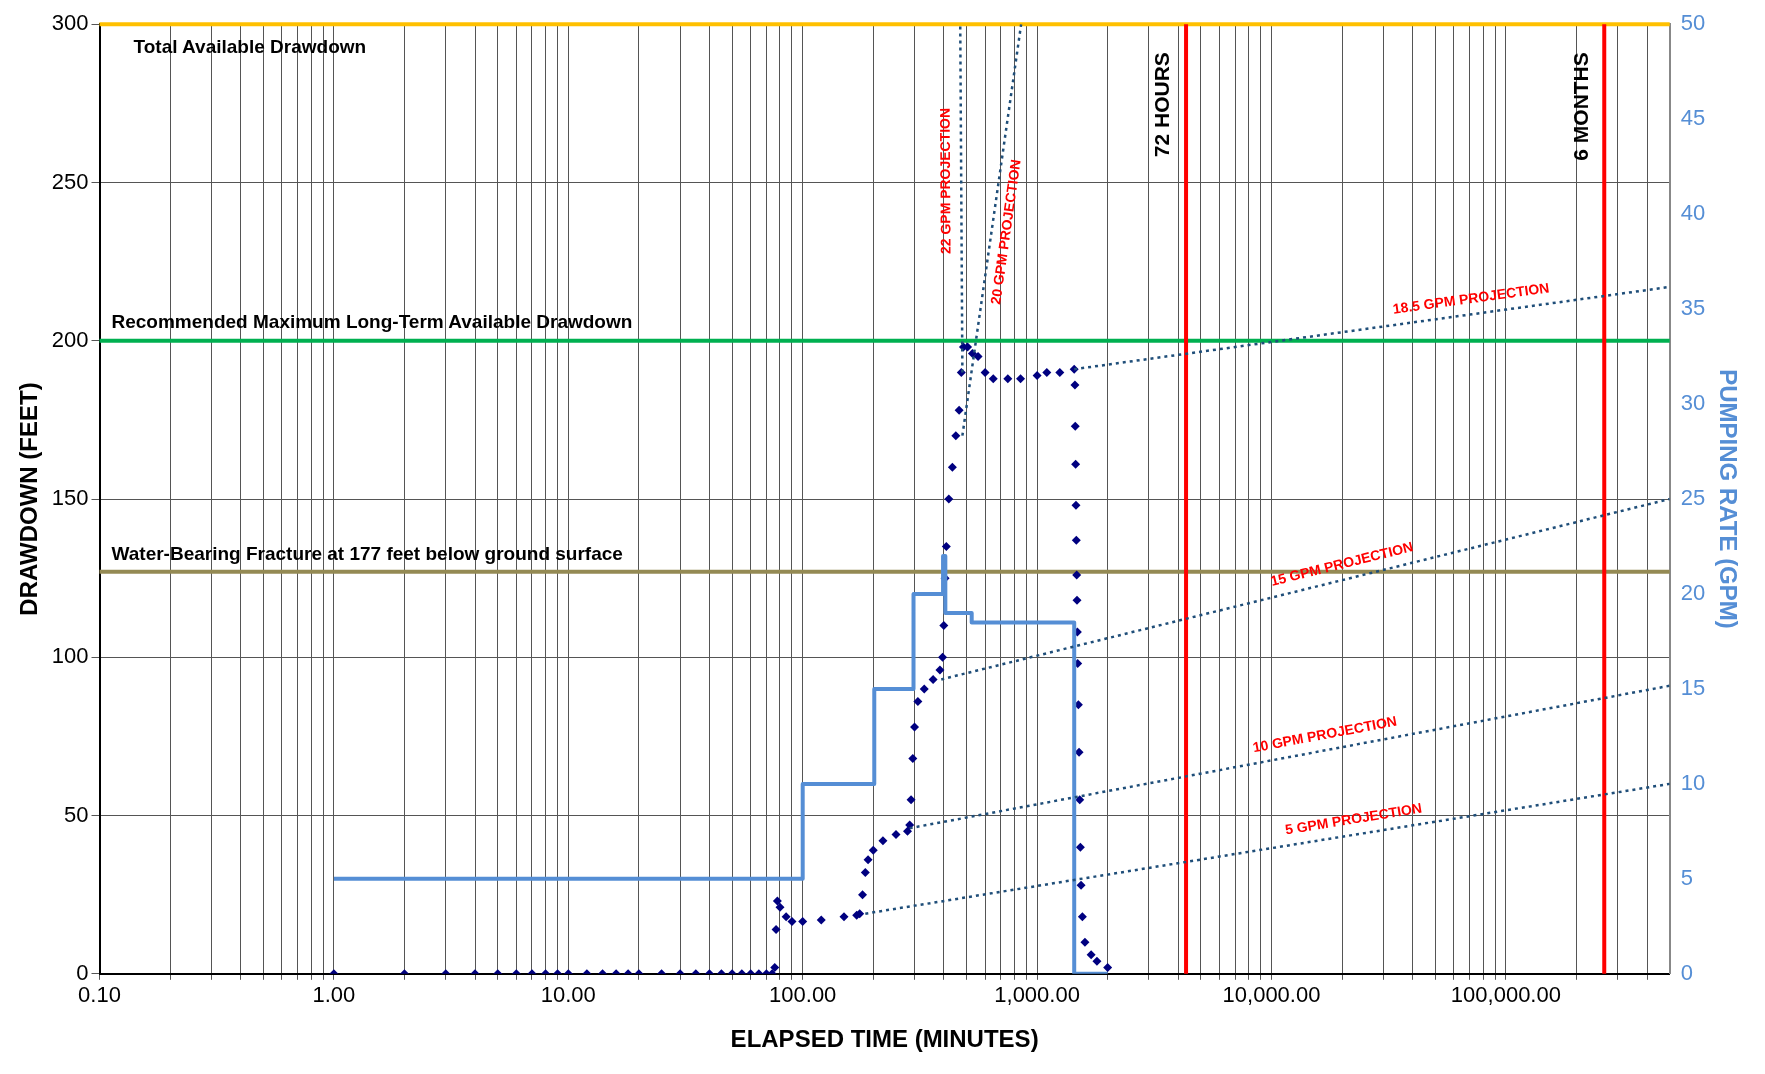 The width and height of the screenshot is (1765, 1074). Describe the element at coordinates (1693, 23) in the screenshot. I see `y2-tick-label: 50` at that location.